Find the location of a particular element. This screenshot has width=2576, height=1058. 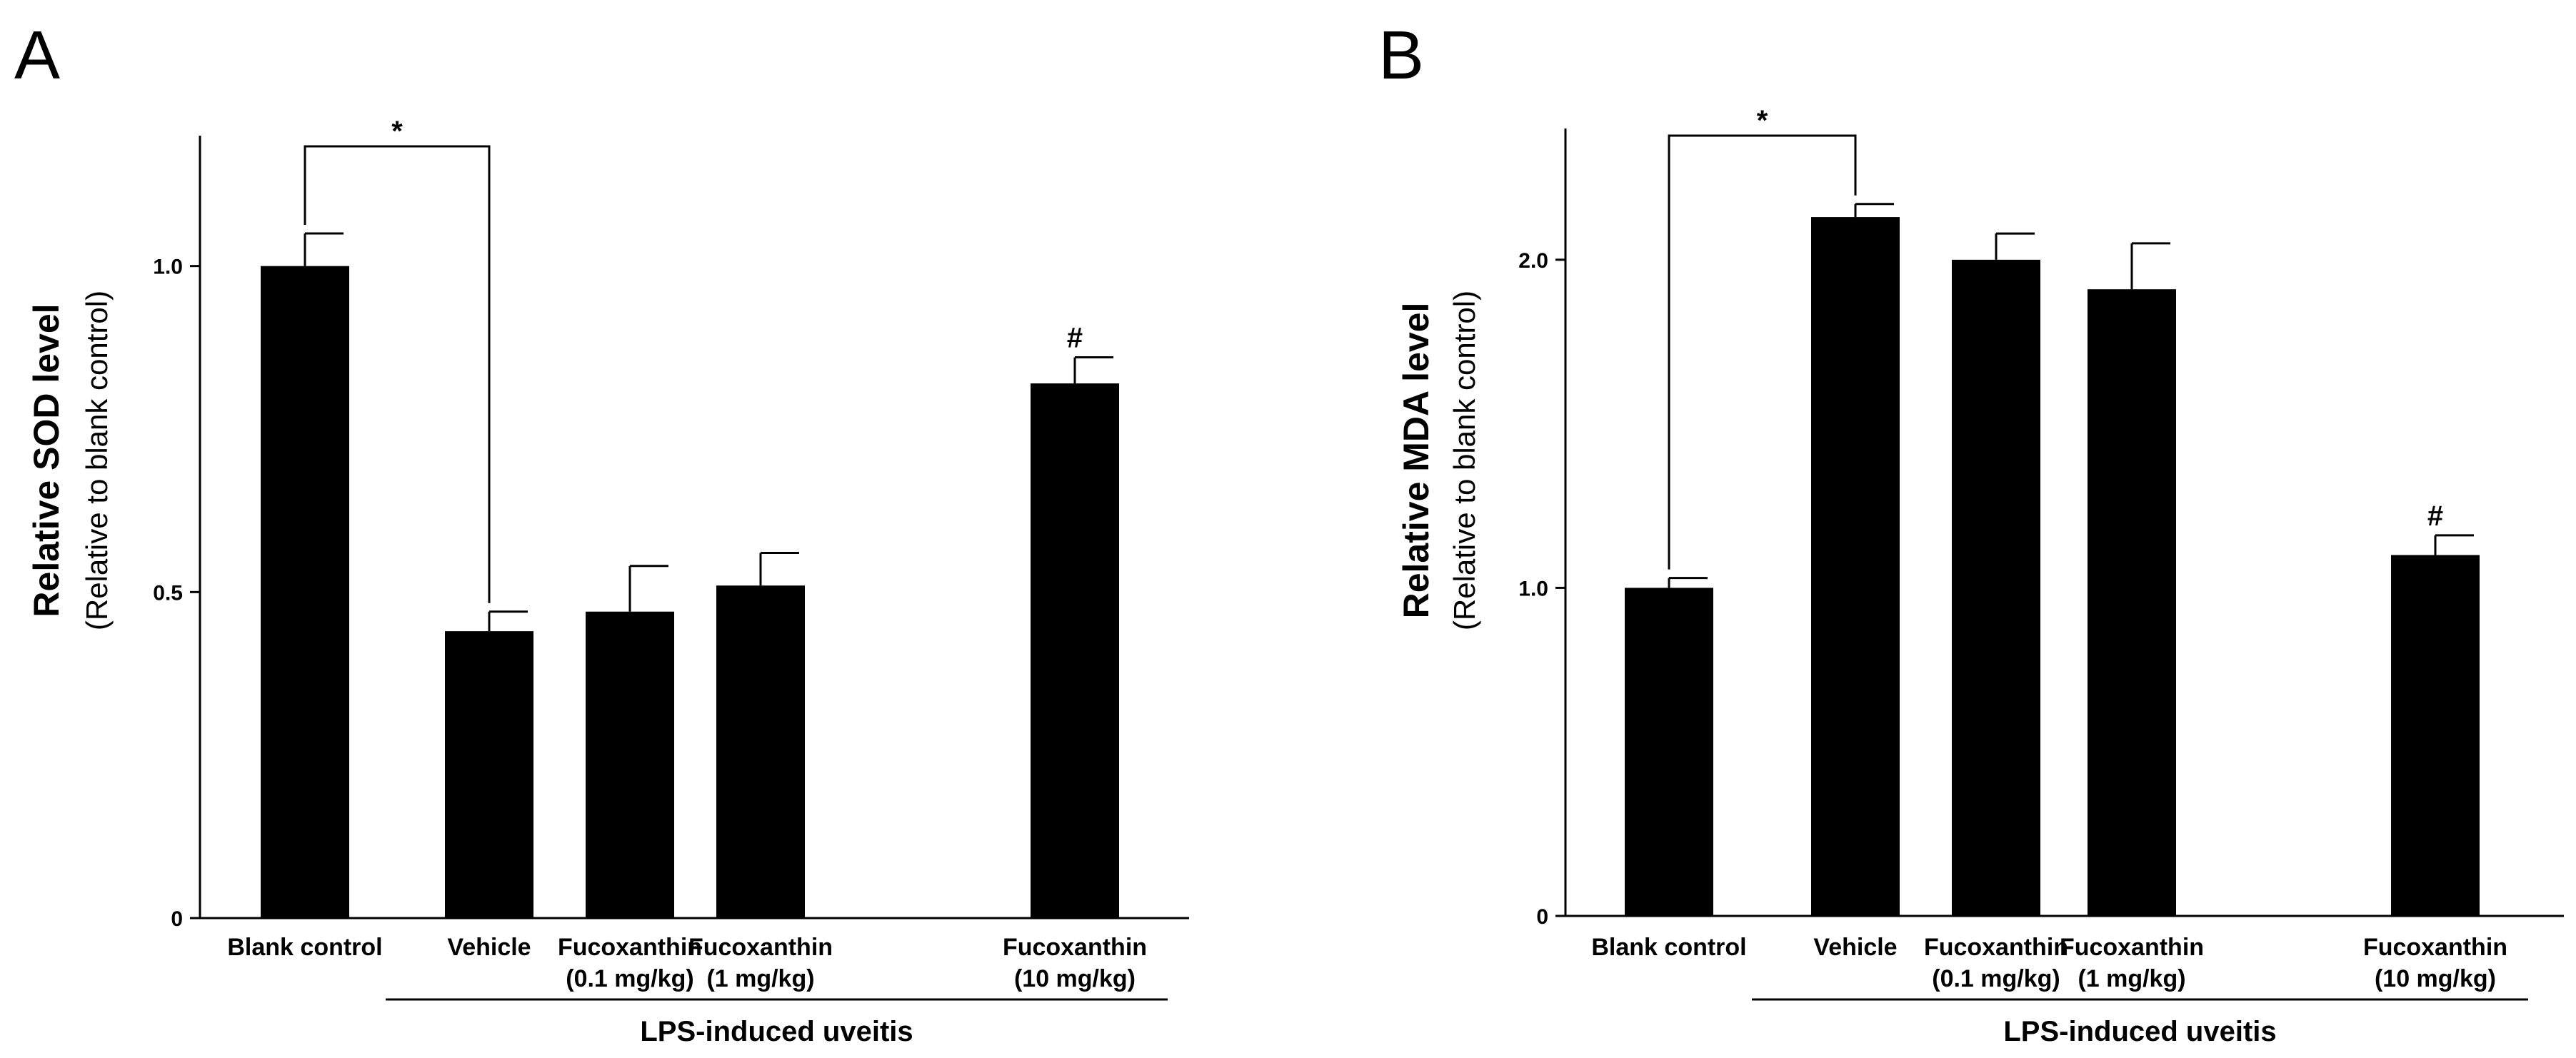

panel-a-category-label: Vehicle is located at coordinates (489, 947).